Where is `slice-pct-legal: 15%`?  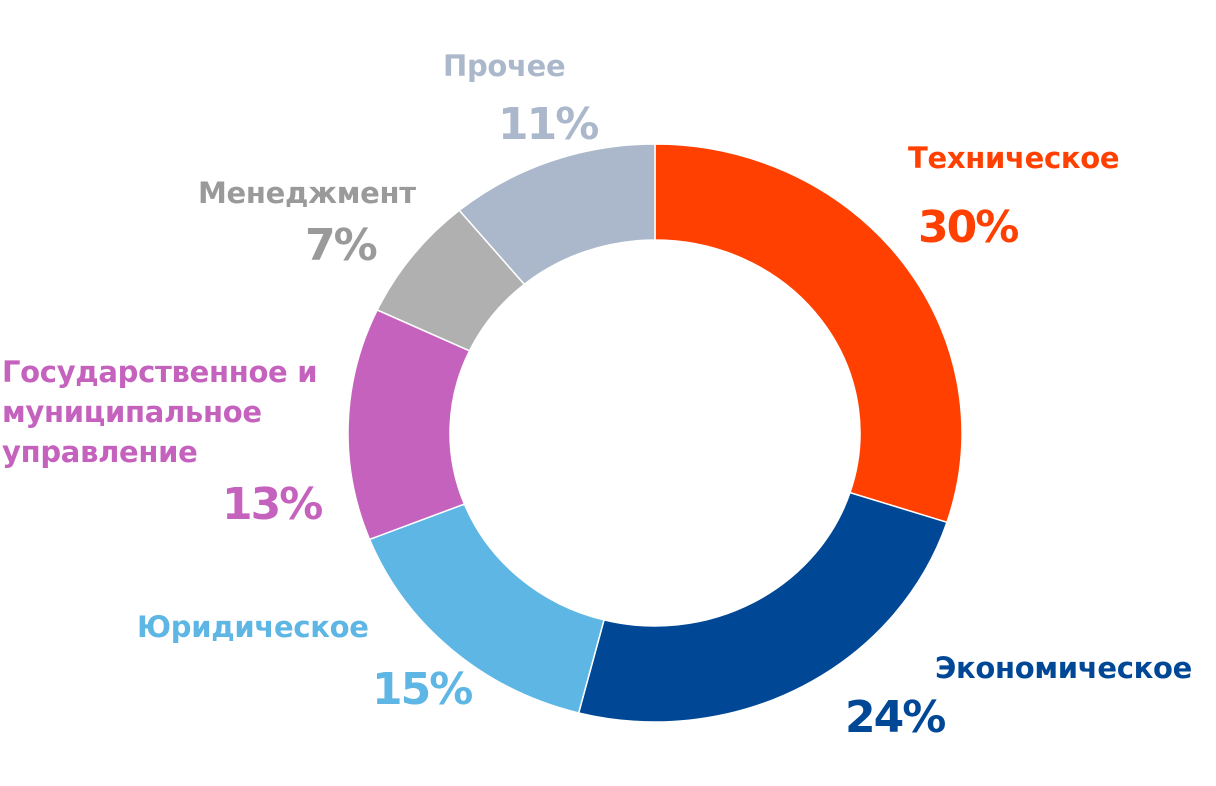
slice-pct-legal: 15% is located at coordinates (422, 689).